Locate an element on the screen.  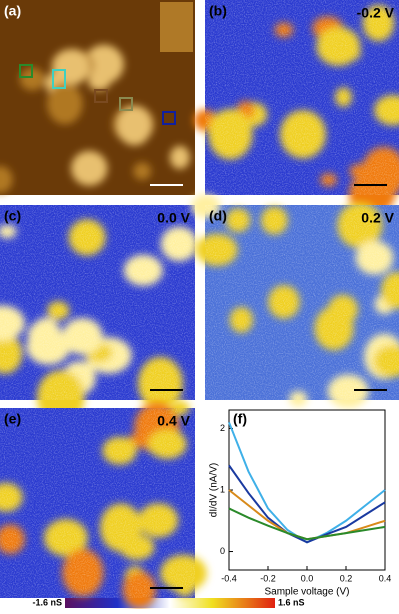
panel-label: (d) is located at coordinates (218, 216).